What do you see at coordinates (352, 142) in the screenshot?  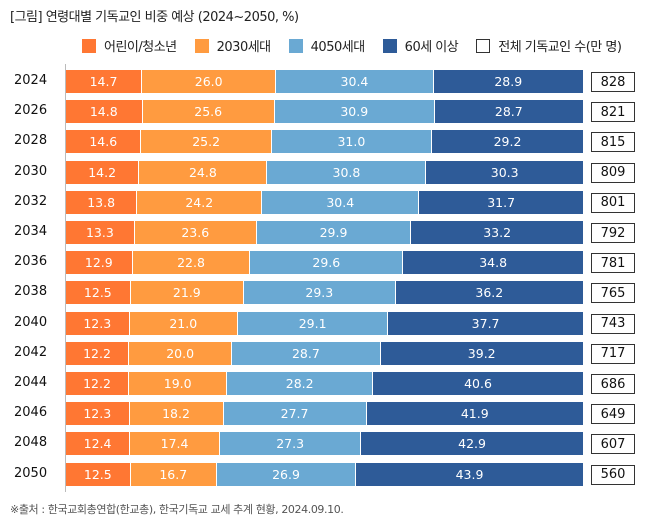 I see `bar-segment: 31.0` at bounding box center [352, 142].